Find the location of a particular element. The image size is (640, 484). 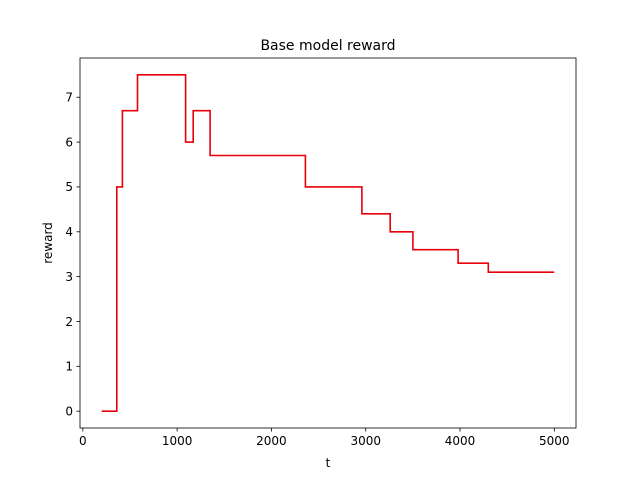

y-axis-label: reward is located at coordinates (48, 243).